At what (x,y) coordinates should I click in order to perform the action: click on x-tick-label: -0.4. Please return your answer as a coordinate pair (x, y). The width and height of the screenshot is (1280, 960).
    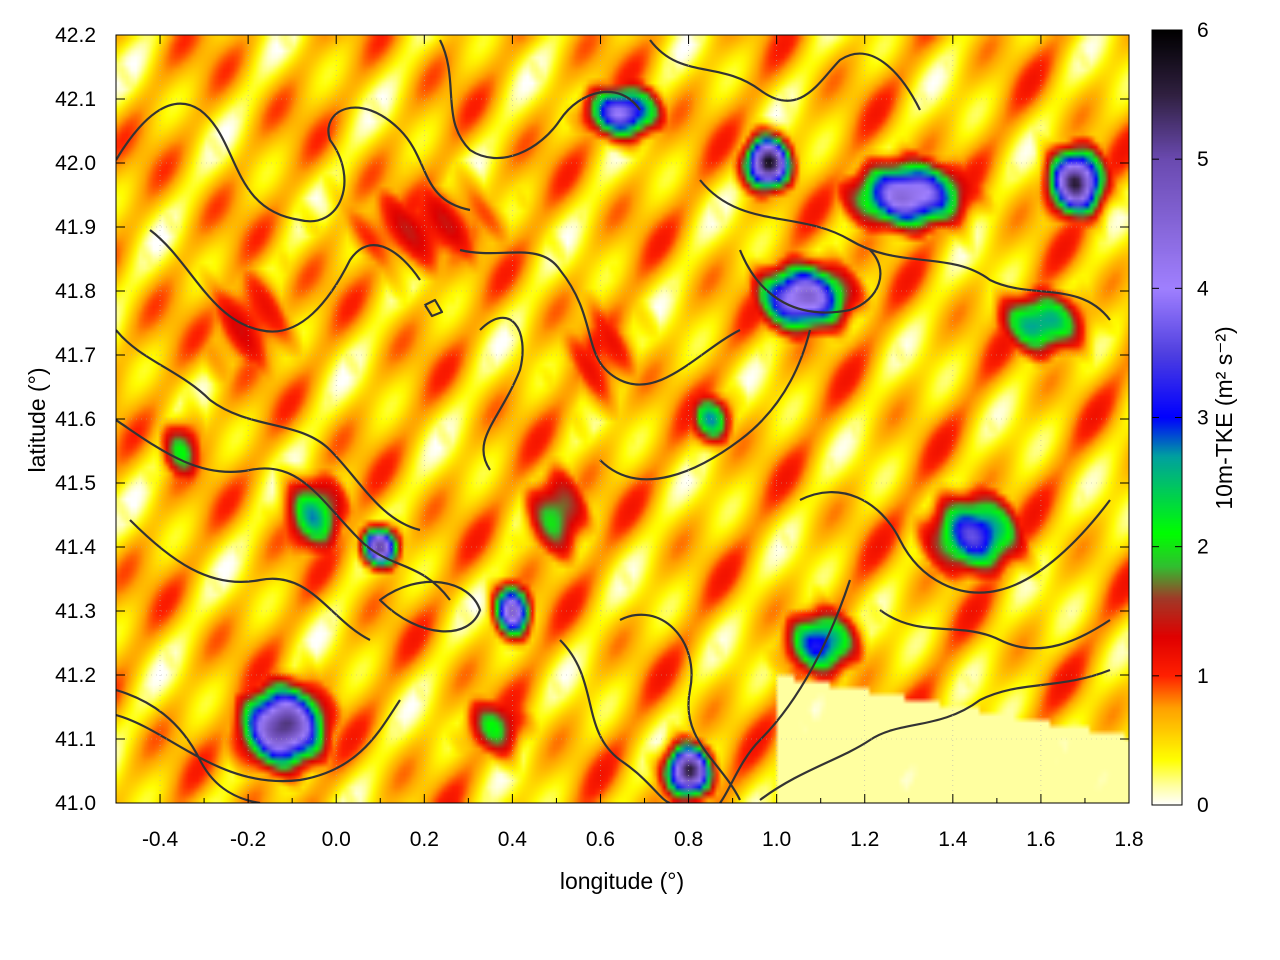
    Looking at the image, I should click on (160, 839).